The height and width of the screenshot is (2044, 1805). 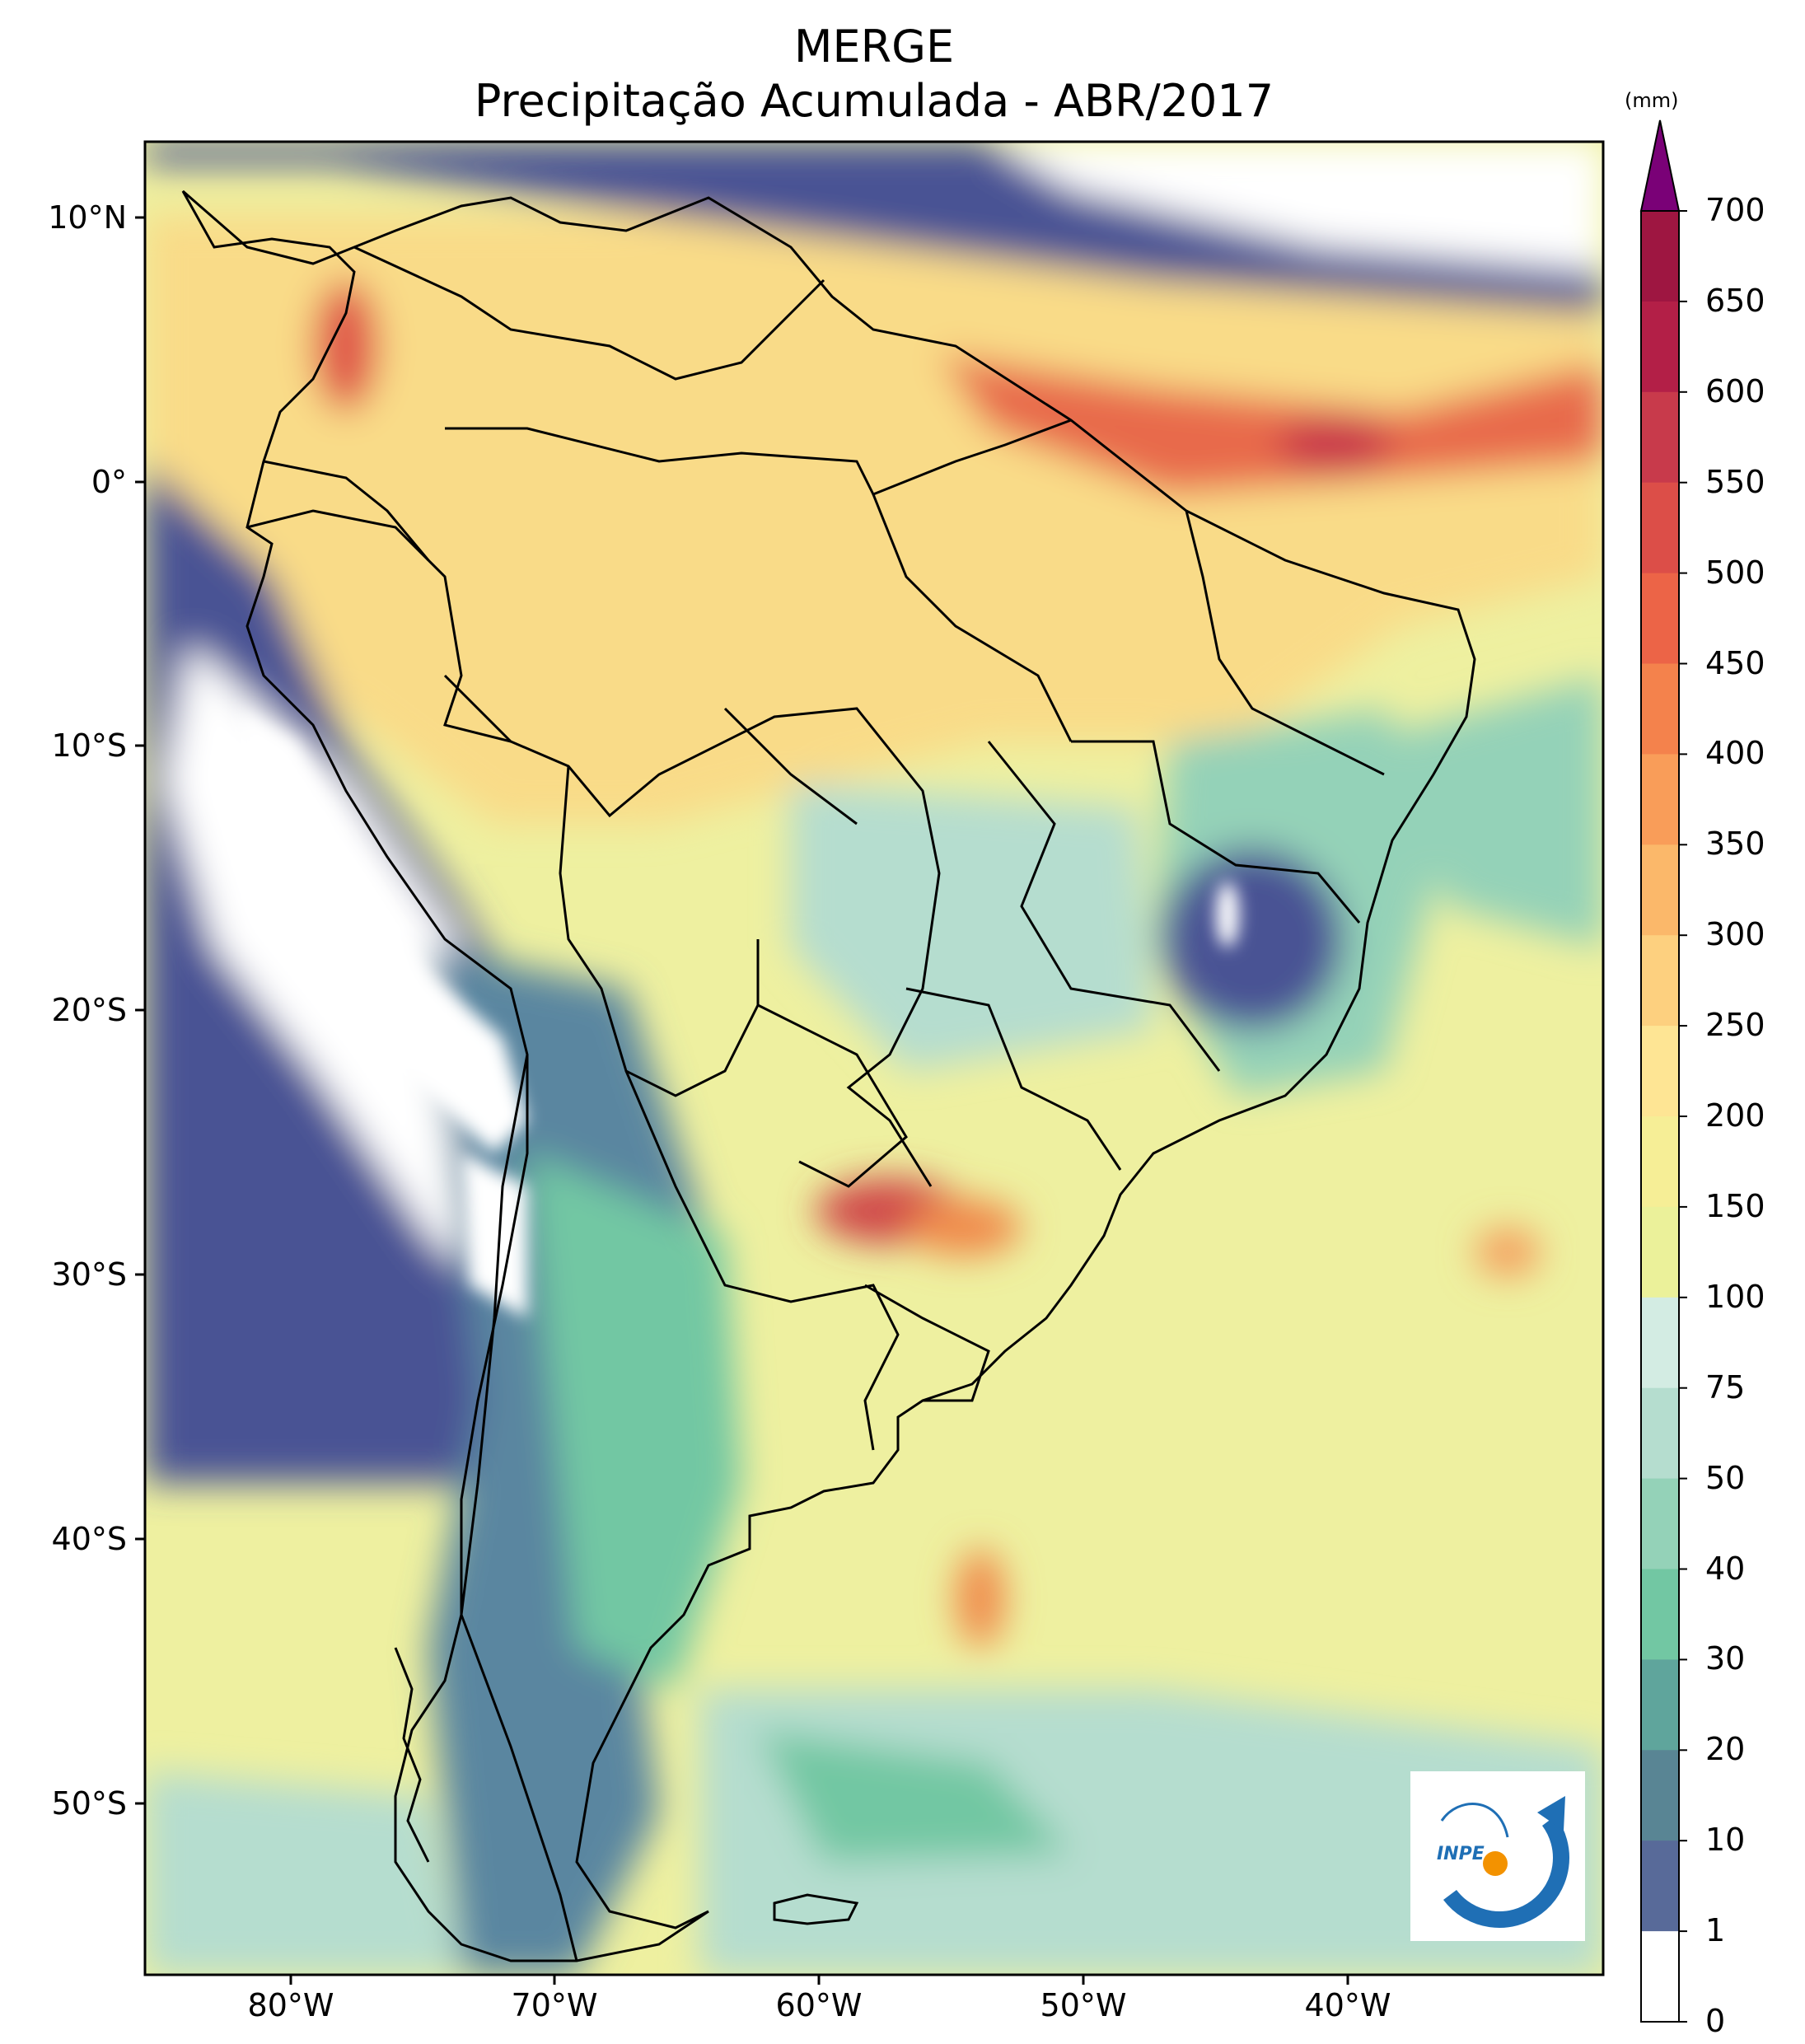 I want to click on lat-ticks, so click(x=140, y=1010).